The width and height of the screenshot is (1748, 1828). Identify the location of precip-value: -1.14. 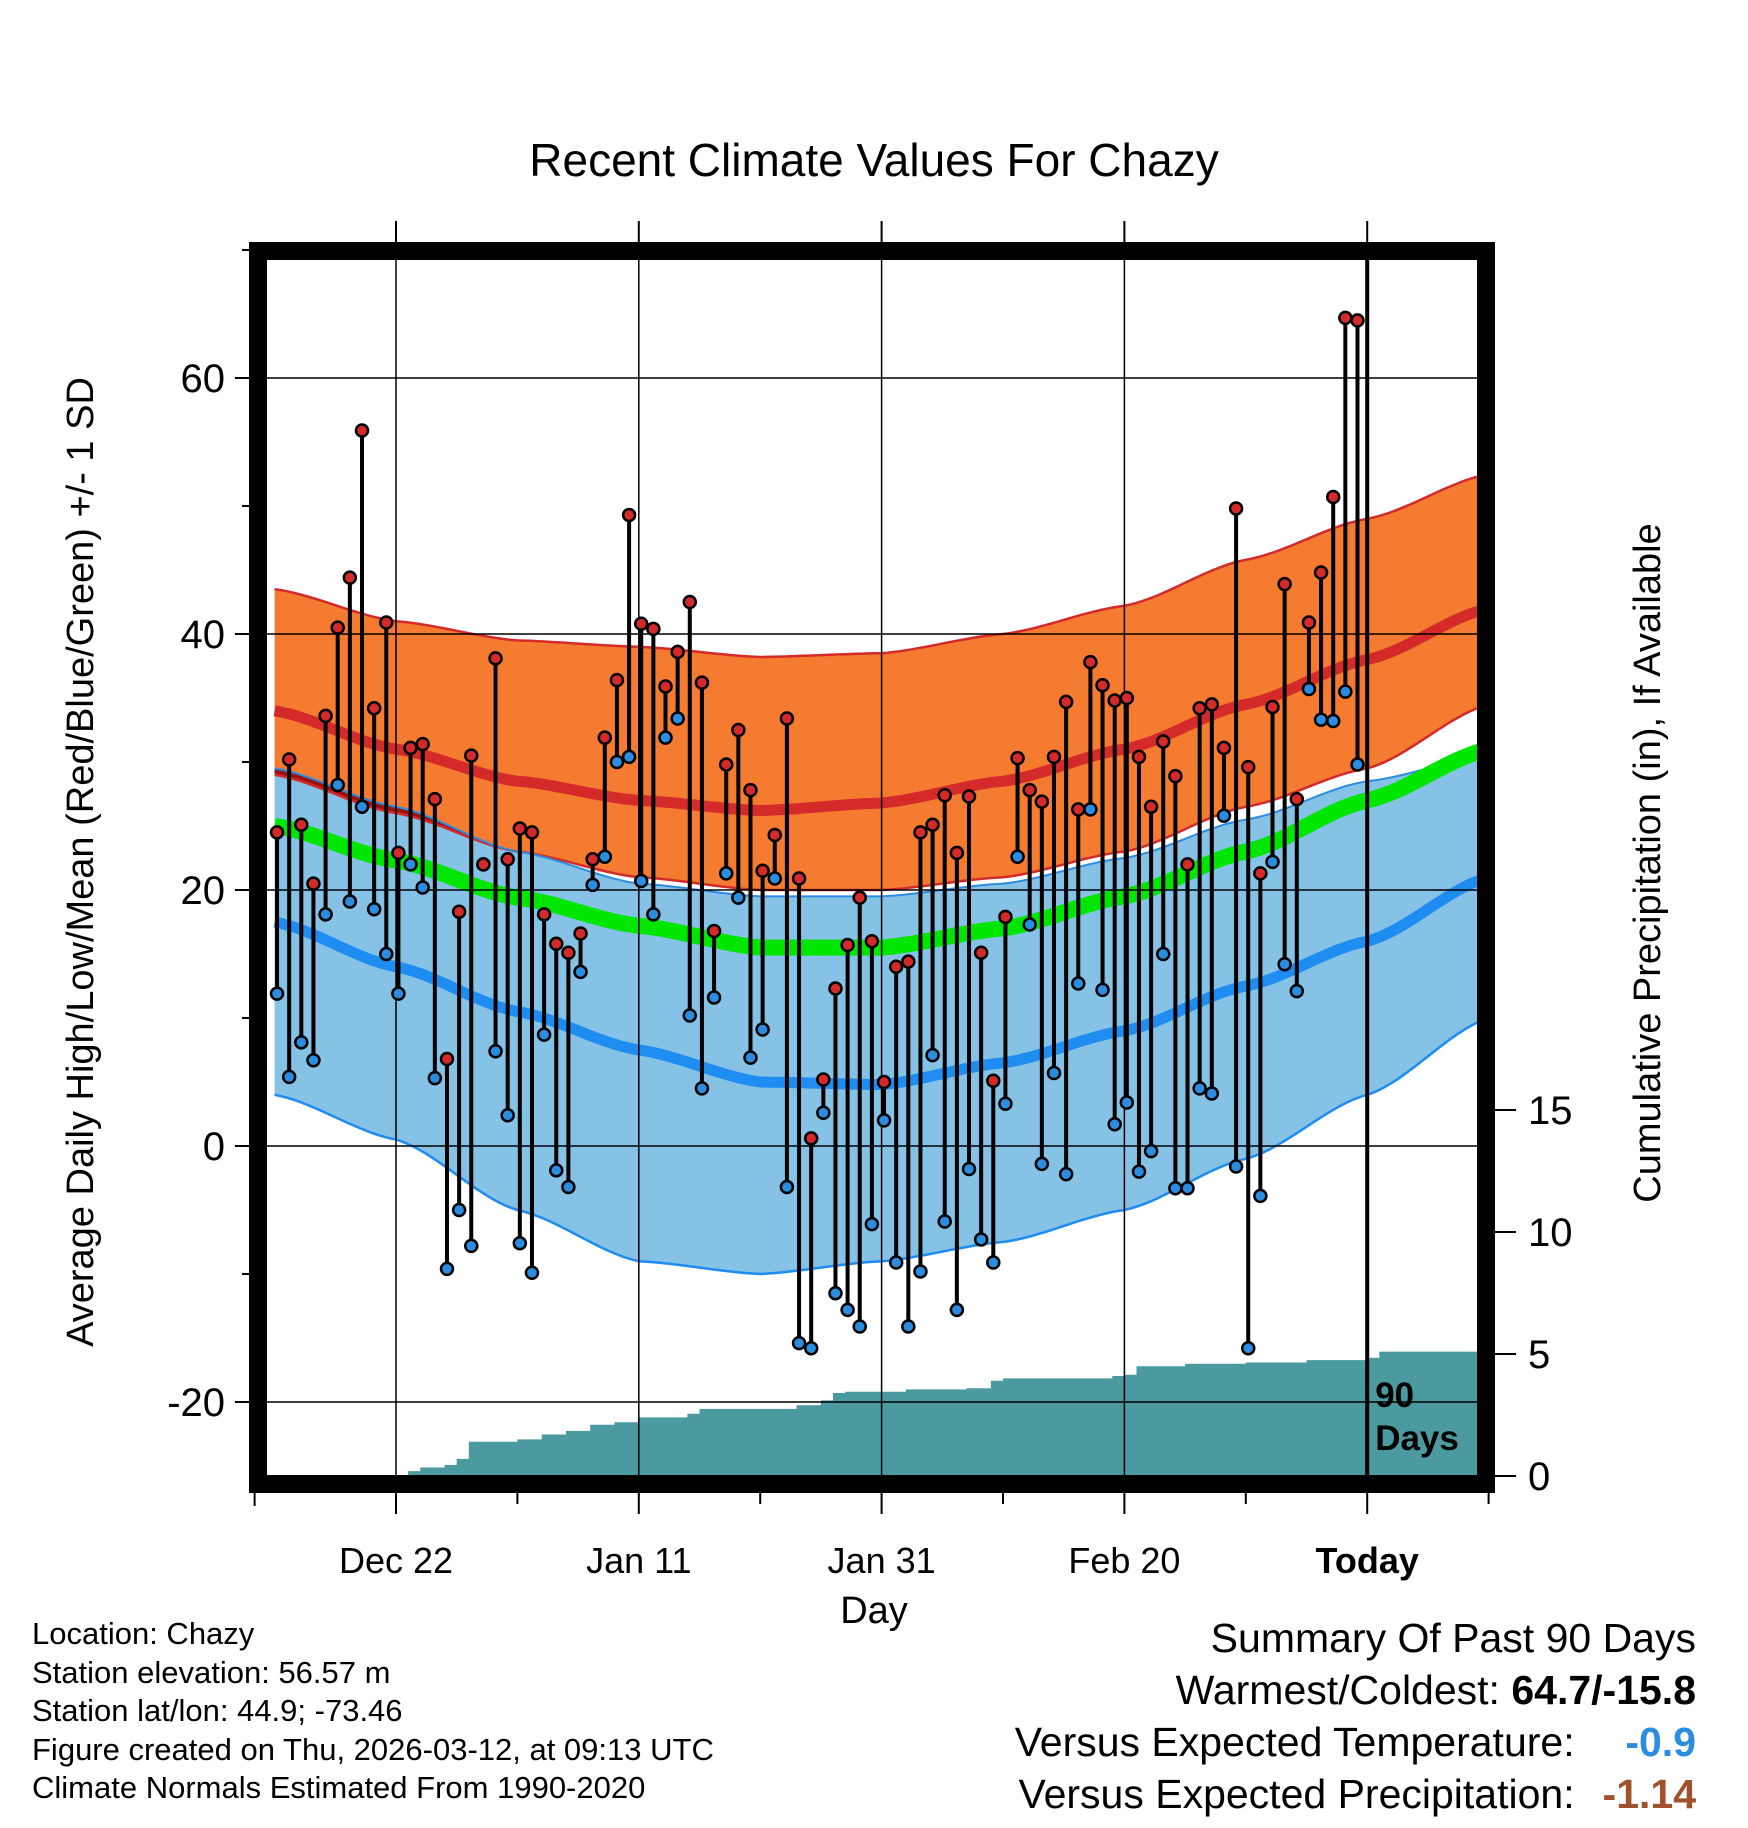
(1649, 1794).